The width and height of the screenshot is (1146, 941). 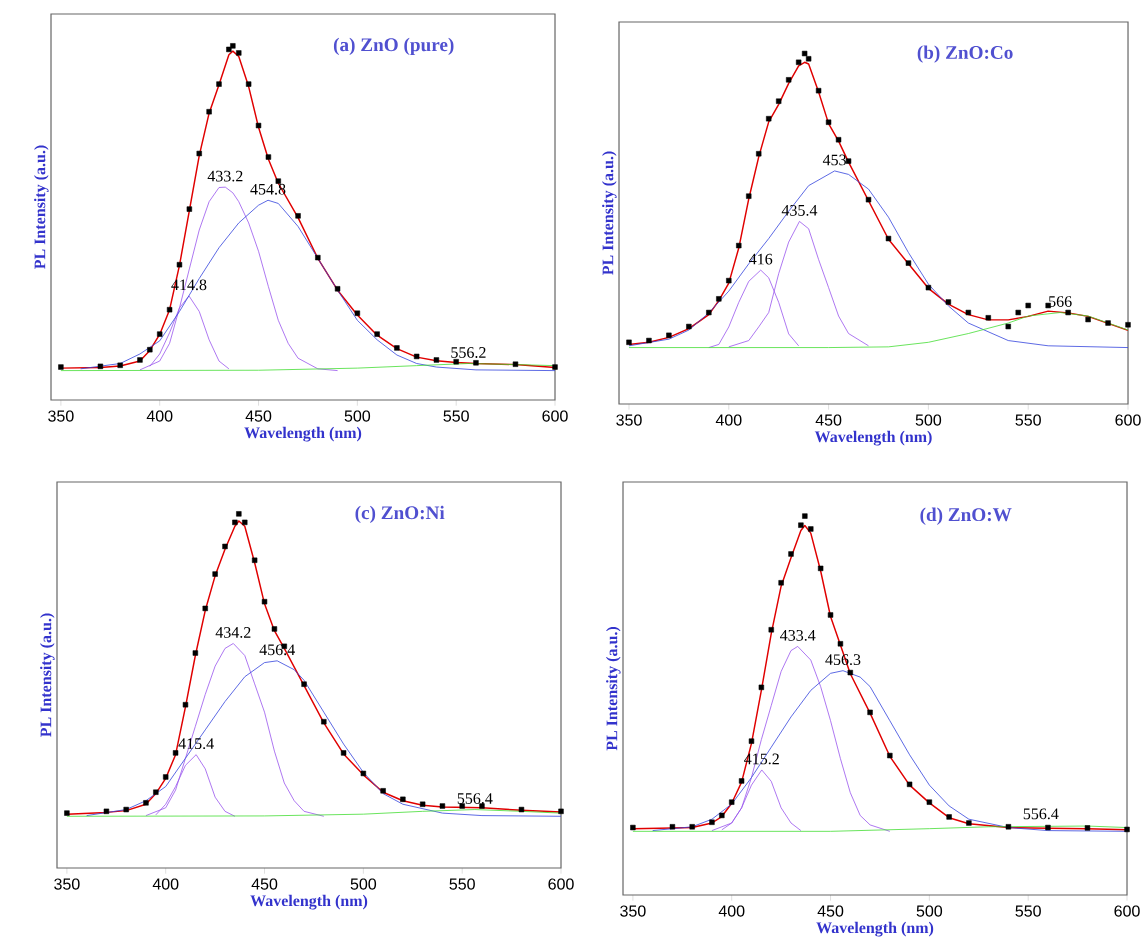 What do you see at coordinates (225, 176) in the screenshot?
I see `annotation: 433.2` at bounding box center [225, 176].